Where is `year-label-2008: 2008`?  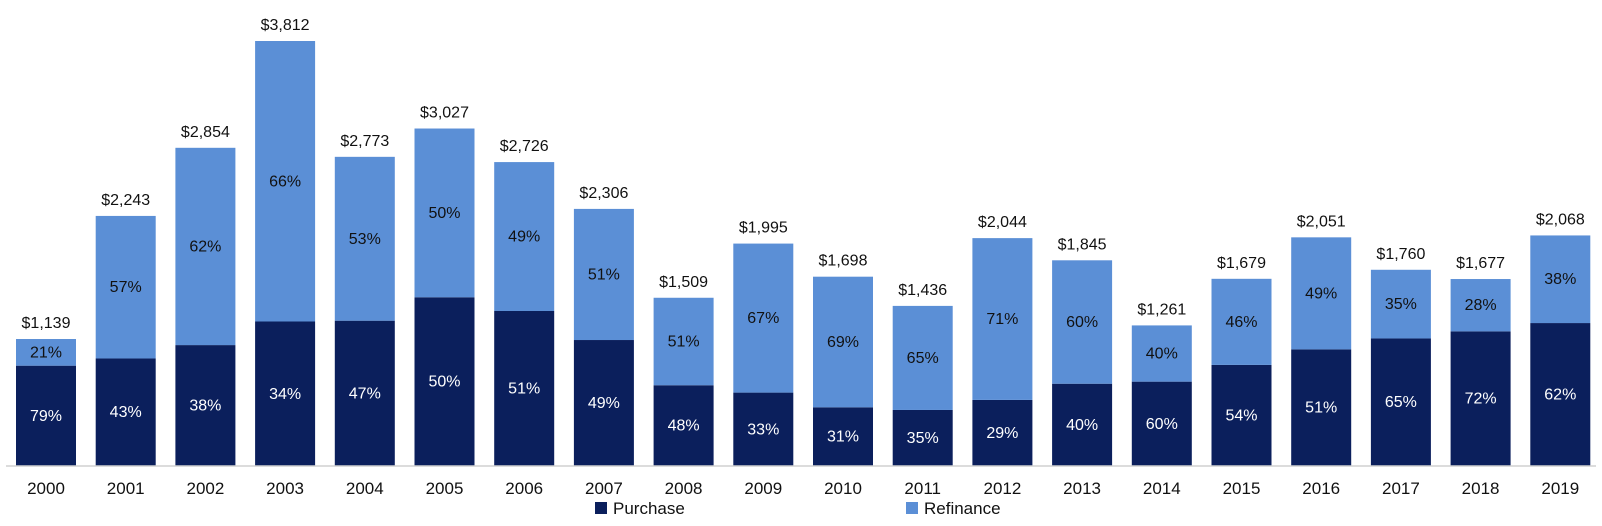 year-label-2008: 2008 is located at coordinates (684, 488).